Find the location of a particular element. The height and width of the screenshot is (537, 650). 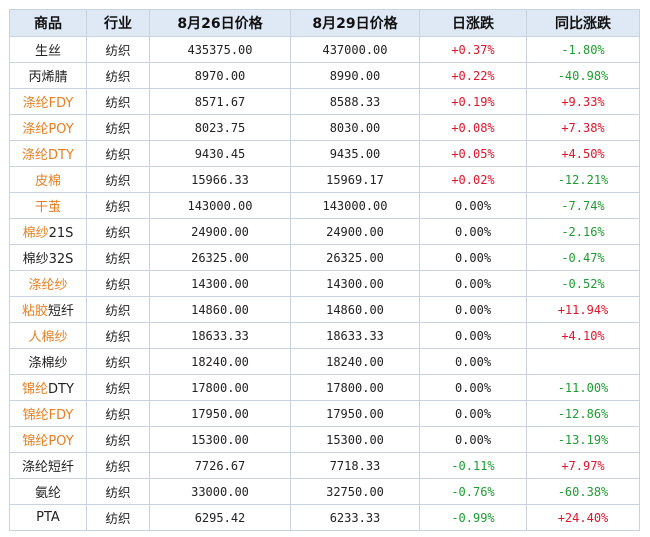

commodity-name-cell: 涤纶短纤 is located at coordinates (48, 465).